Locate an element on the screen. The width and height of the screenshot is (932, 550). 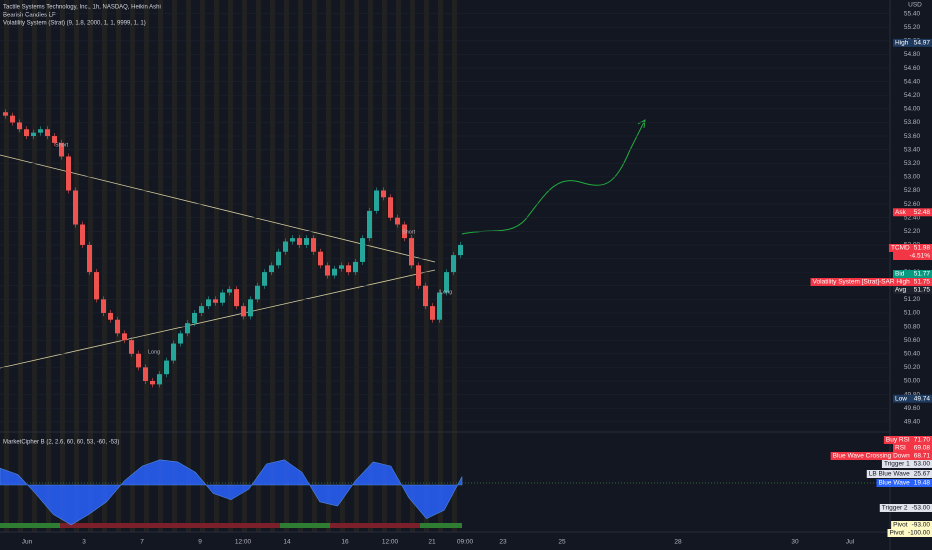
oscillator-label: Blue Wave 19.48 is located at coordinates (904, 483).